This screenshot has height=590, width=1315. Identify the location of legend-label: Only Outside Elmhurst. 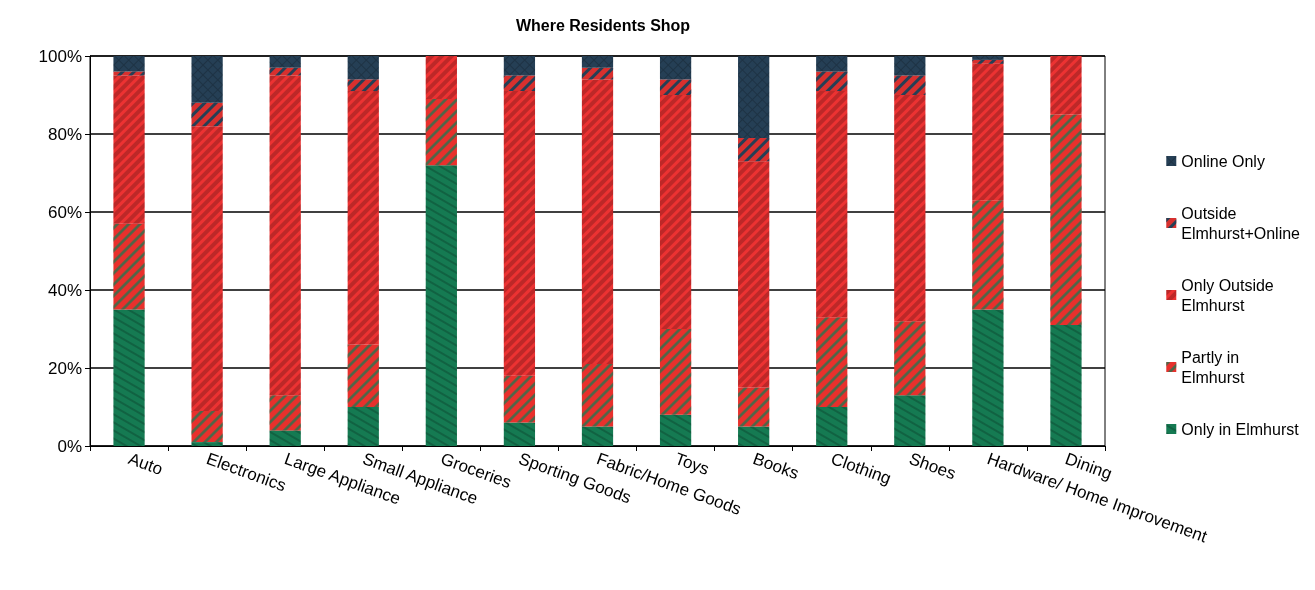
(1227, 295).